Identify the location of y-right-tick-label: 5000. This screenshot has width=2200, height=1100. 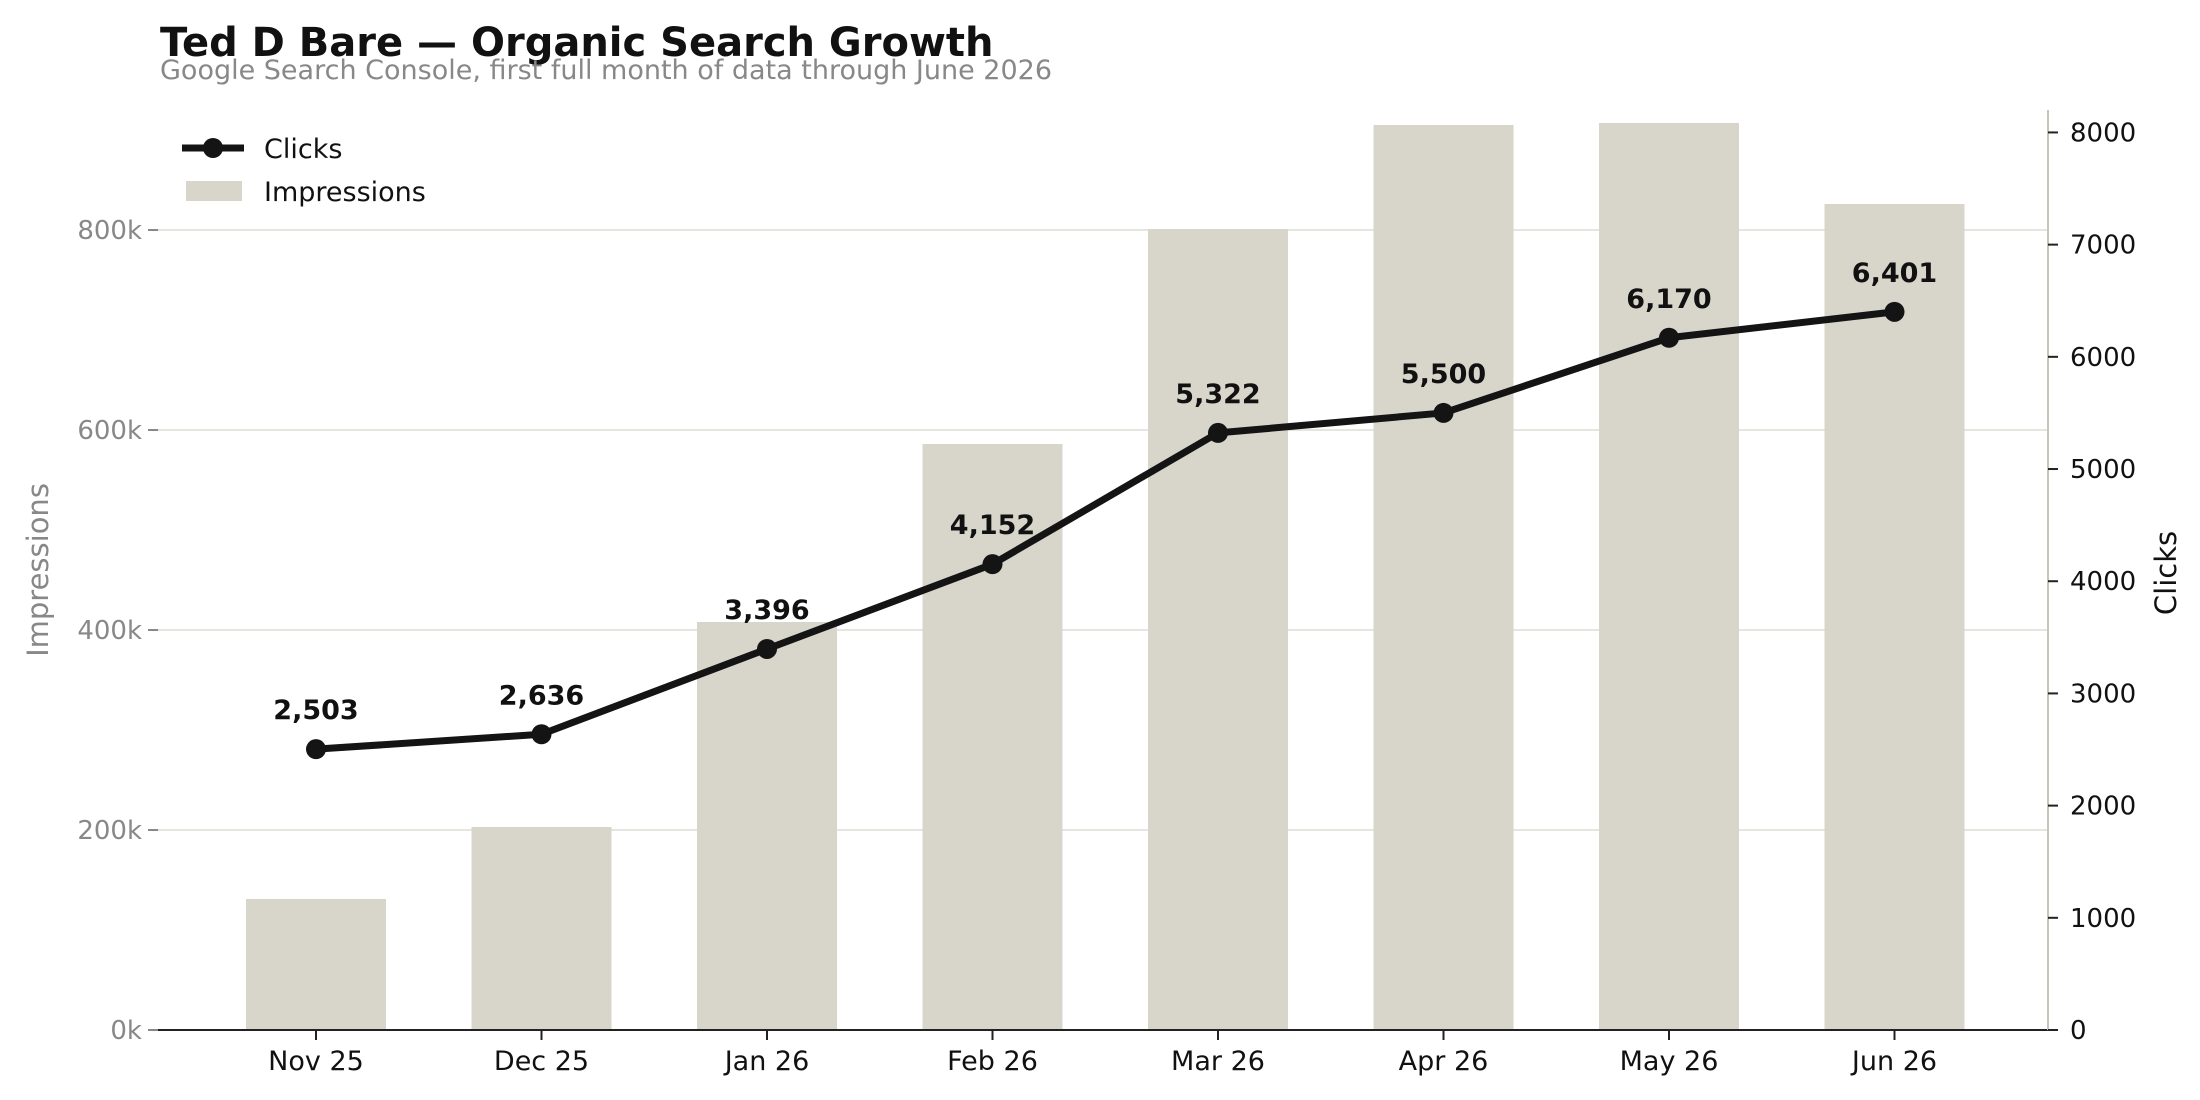
(2103, 470).